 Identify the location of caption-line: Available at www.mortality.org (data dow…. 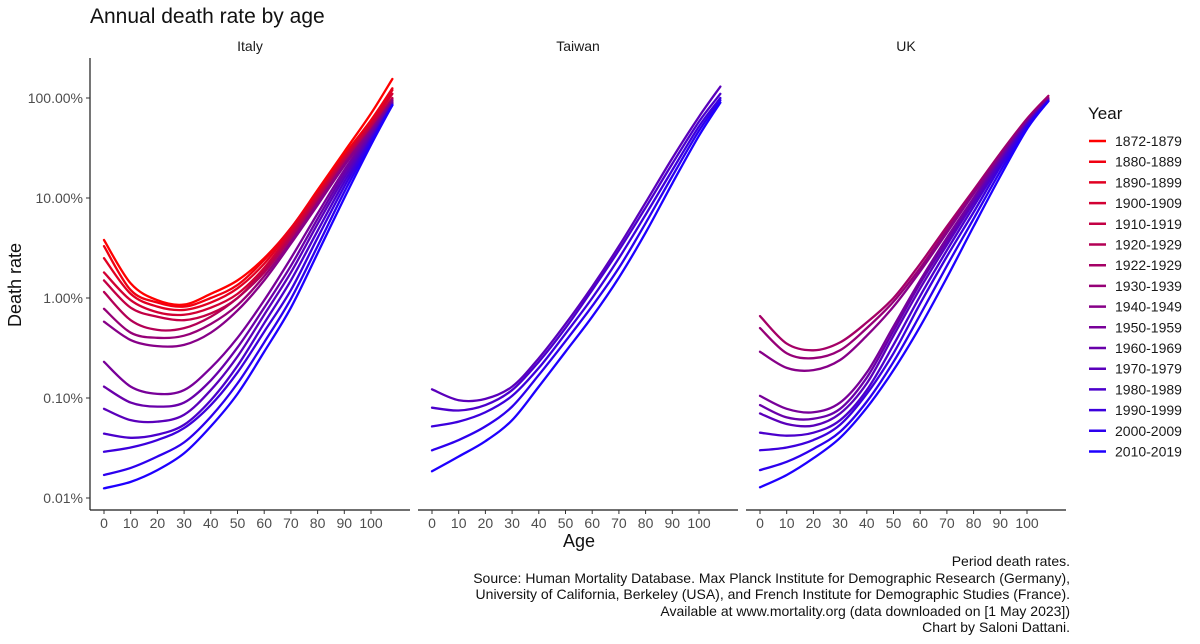
(865, 610).